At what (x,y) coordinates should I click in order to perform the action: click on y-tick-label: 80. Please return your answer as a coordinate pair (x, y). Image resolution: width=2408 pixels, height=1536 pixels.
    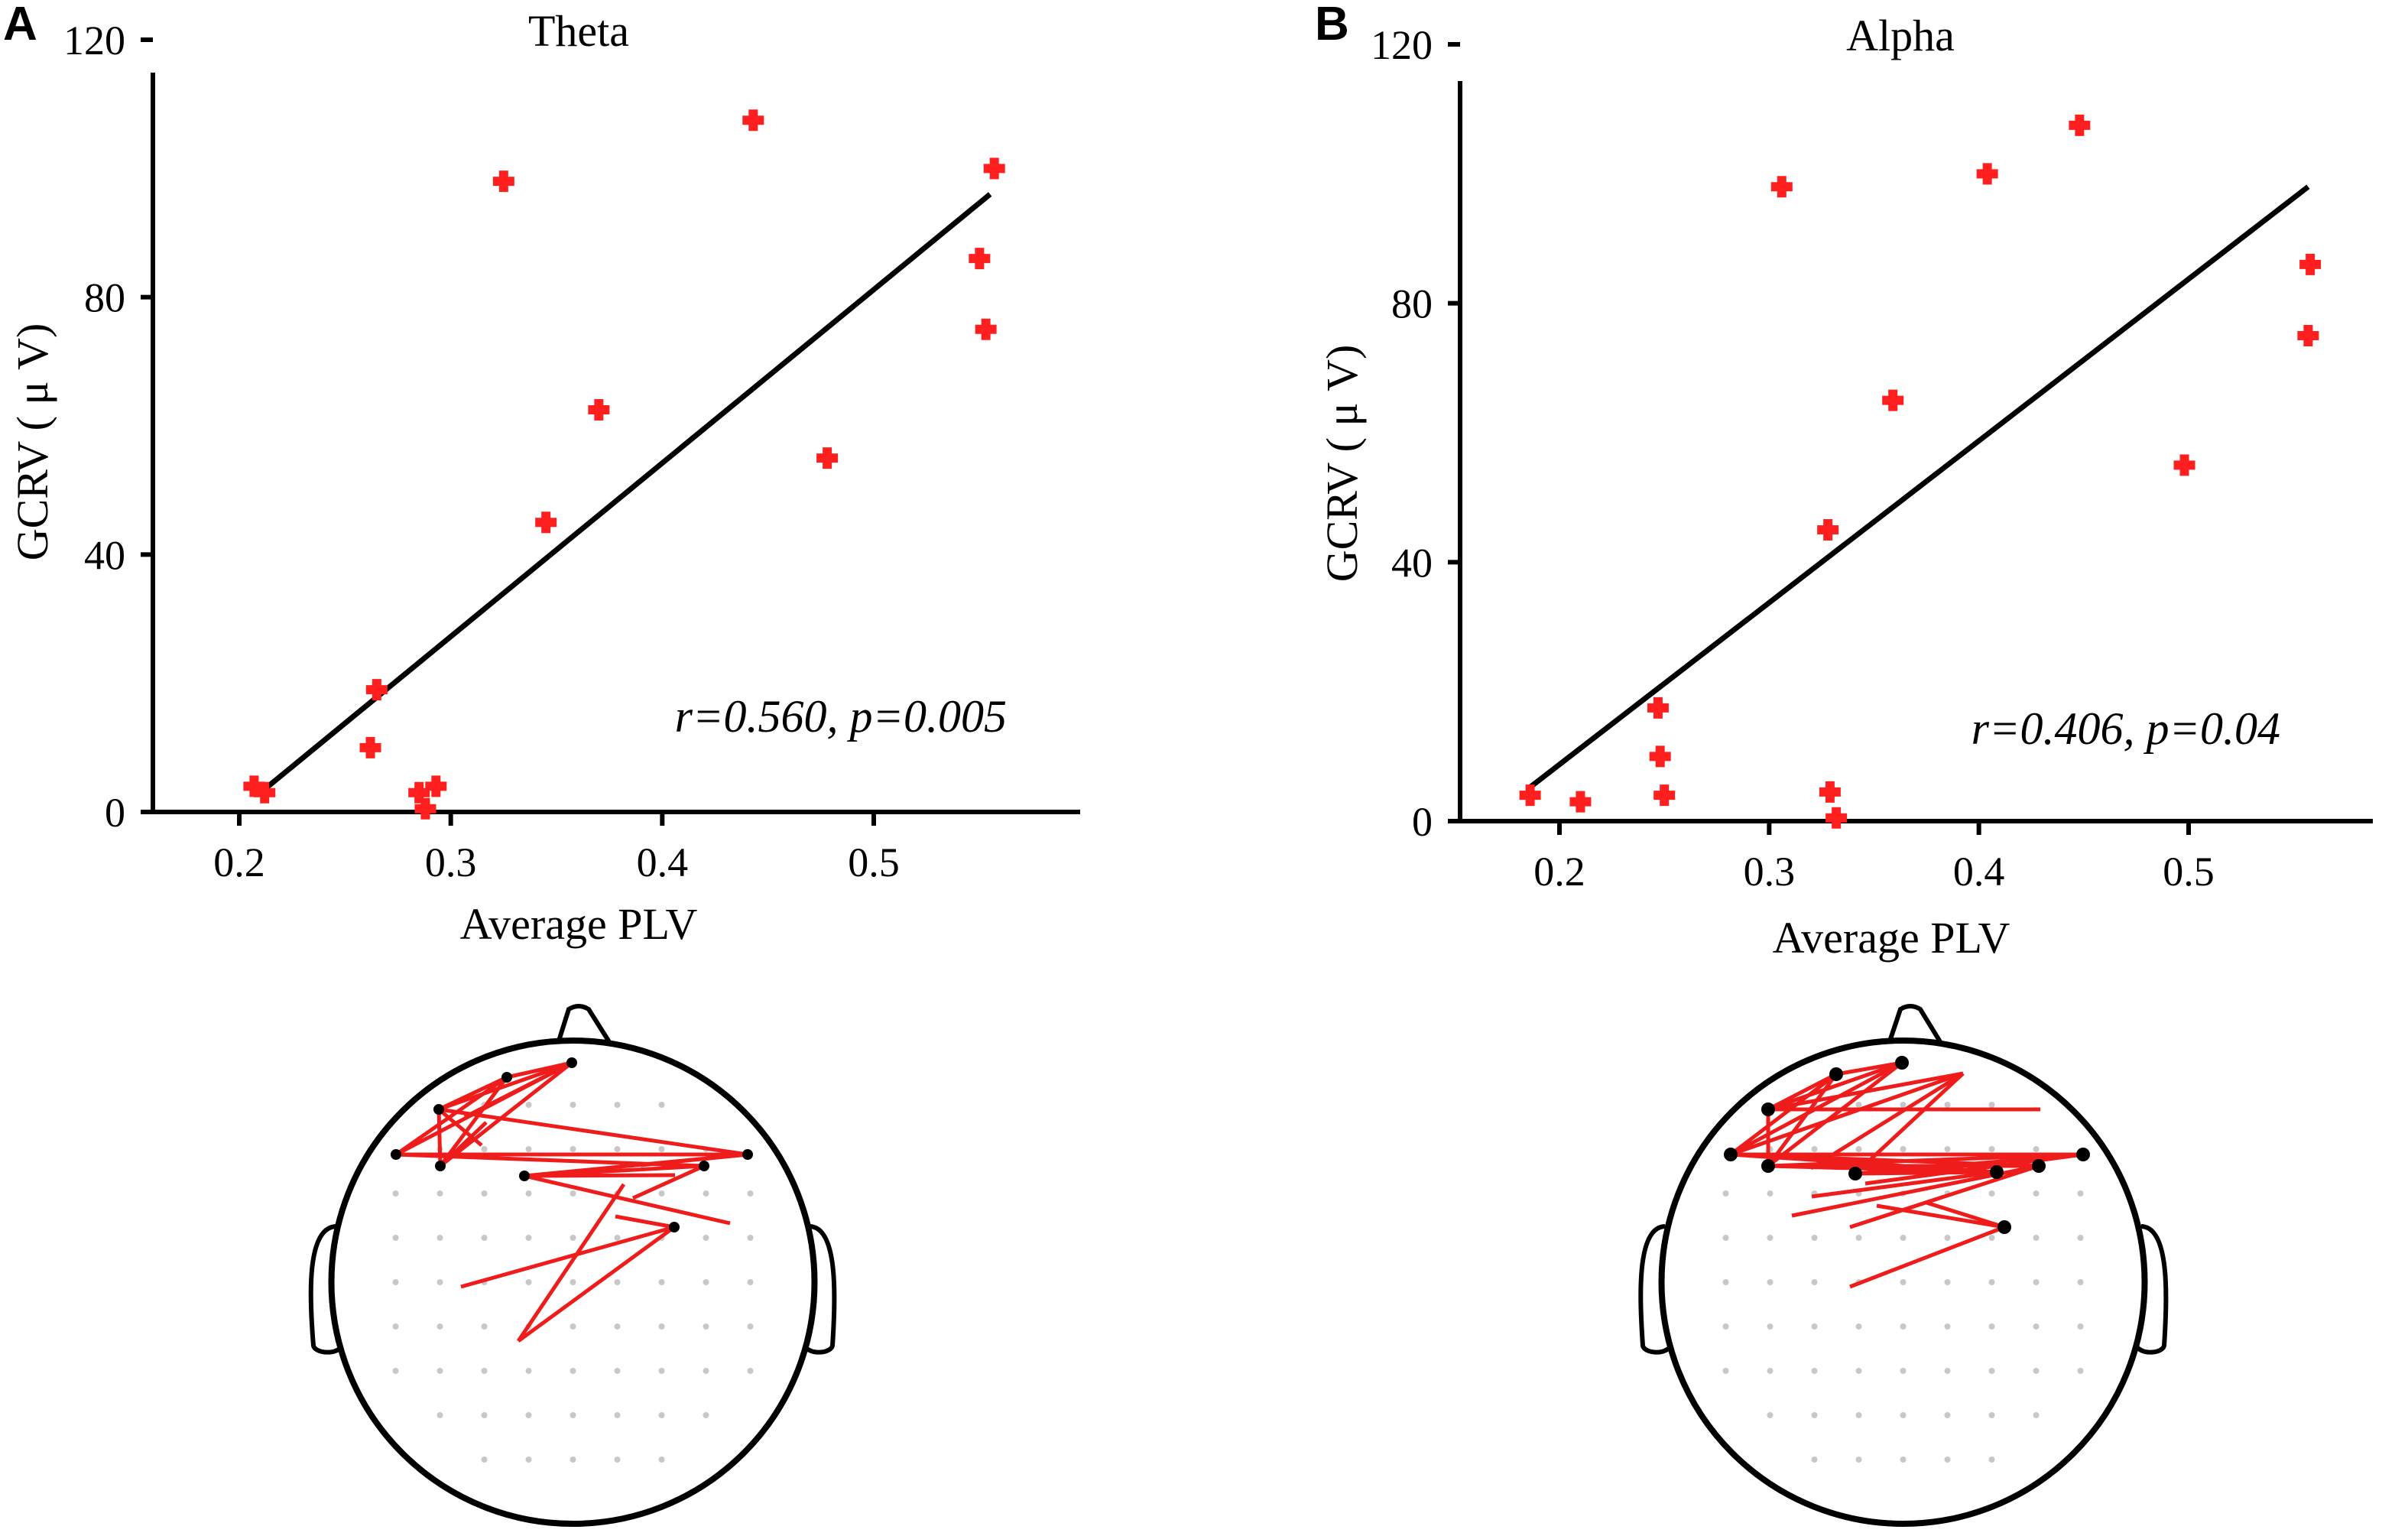
    Looking at the image, I should click on (105, 298).